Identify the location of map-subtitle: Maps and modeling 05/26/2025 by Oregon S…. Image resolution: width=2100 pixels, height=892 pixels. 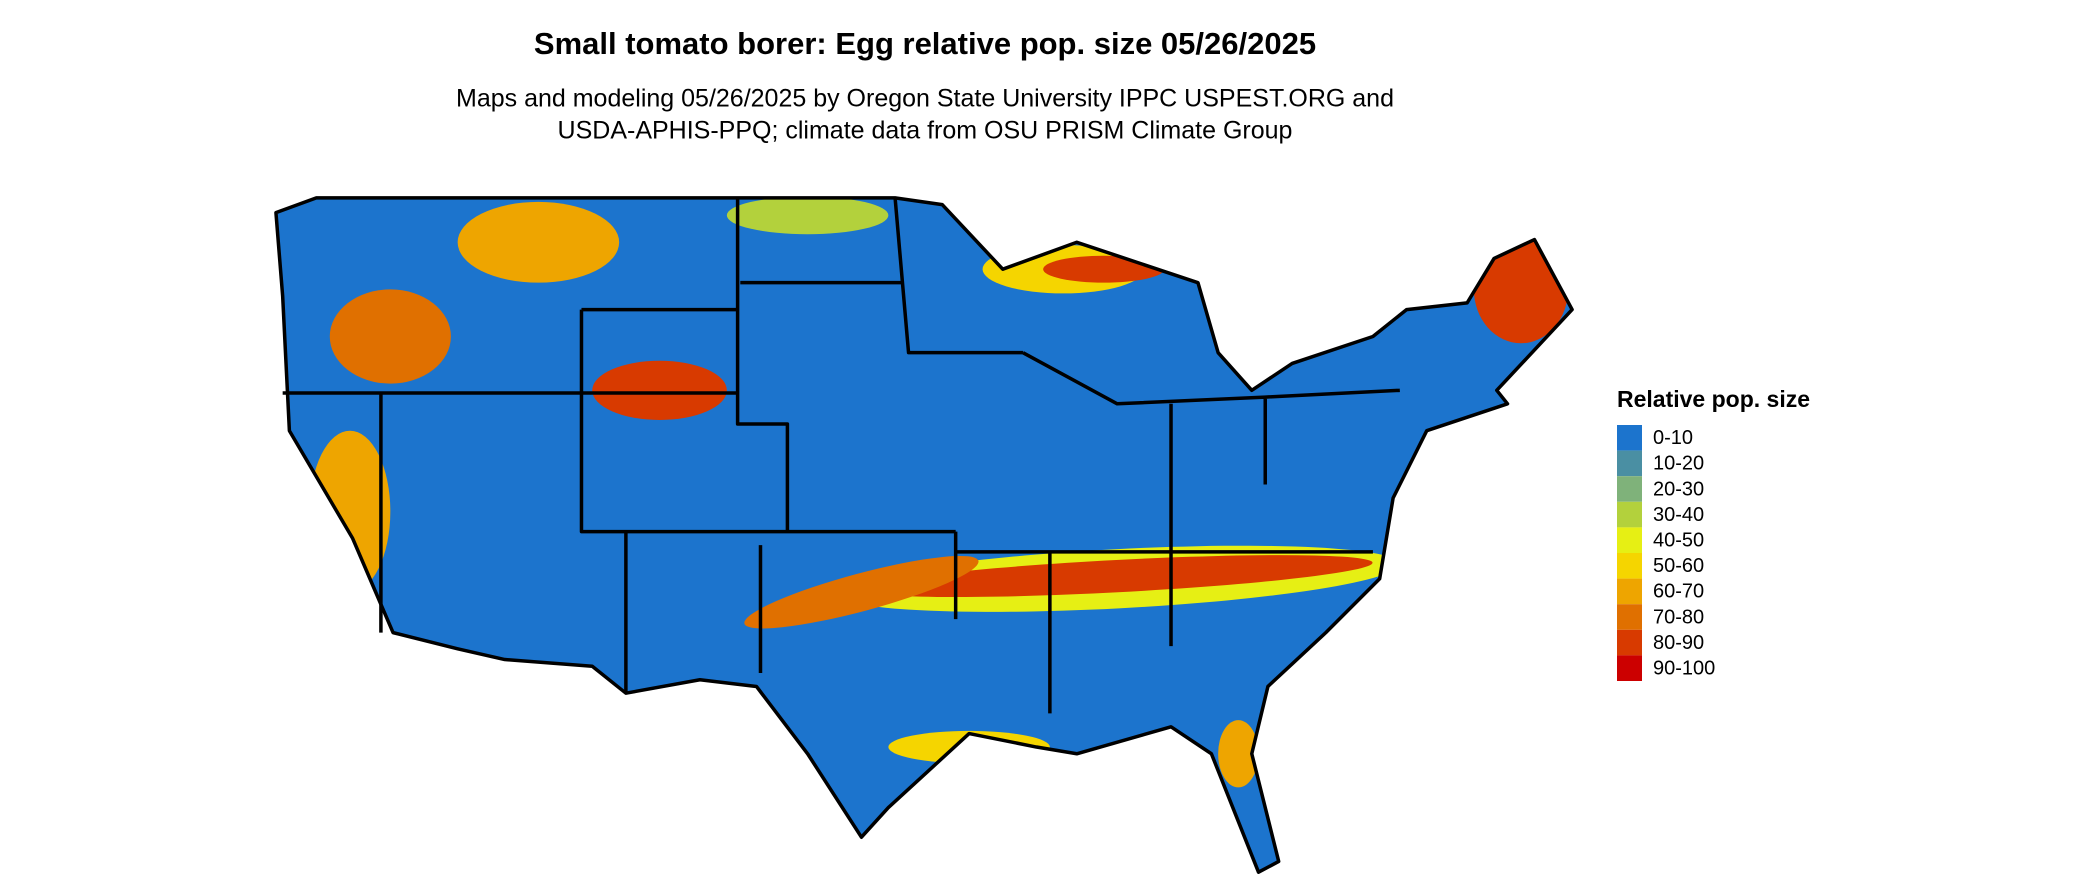
(925, 99).